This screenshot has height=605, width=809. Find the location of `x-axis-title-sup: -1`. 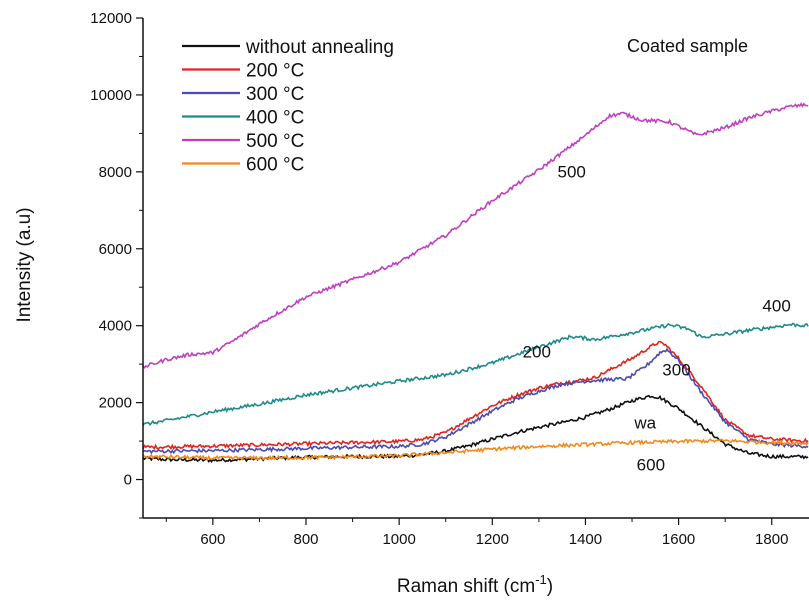

x-axis-title-sup: -1 is located at coordinates (541, 579).